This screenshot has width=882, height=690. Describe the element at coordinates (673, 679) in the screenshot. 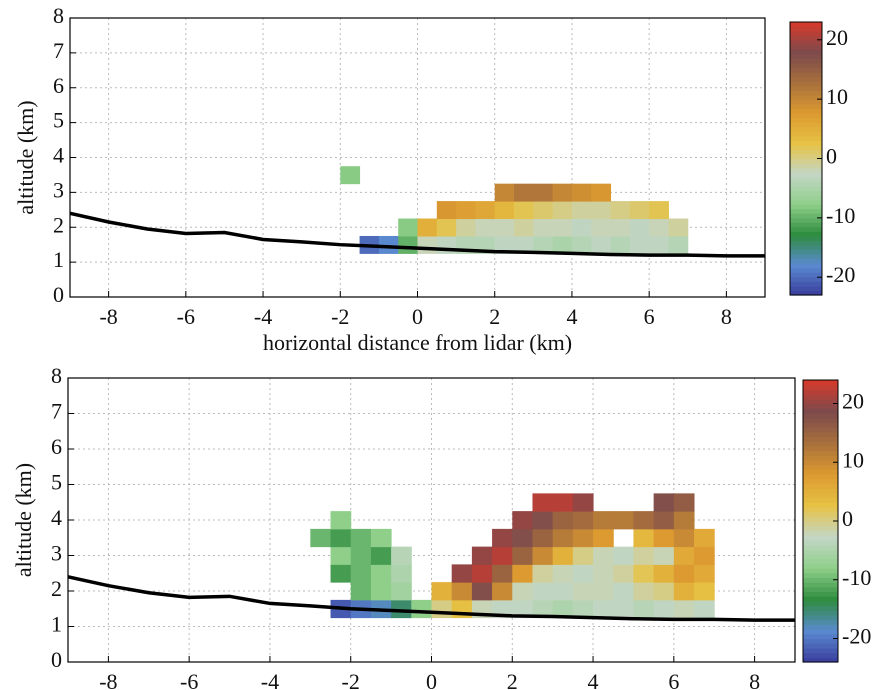

I see `x-tick-label: 6` at that location.